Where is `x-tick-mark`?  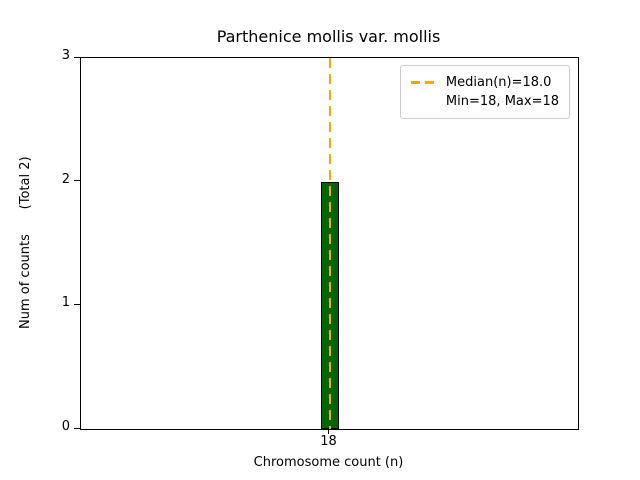
x-tick-mark is located at coordinates (328, 431).